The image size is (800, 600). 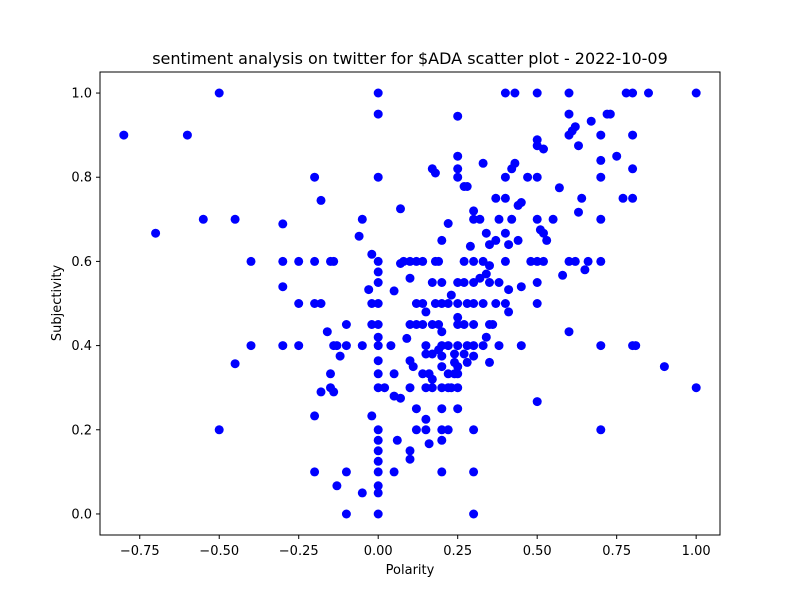 What do you see at coordinates (415, 547) in the screenshot?
I see `x-axis: −0.75 −0.50 −0.25 0.00 0.25 0.50 0.75 1.00` at bounding box center [415, 547].